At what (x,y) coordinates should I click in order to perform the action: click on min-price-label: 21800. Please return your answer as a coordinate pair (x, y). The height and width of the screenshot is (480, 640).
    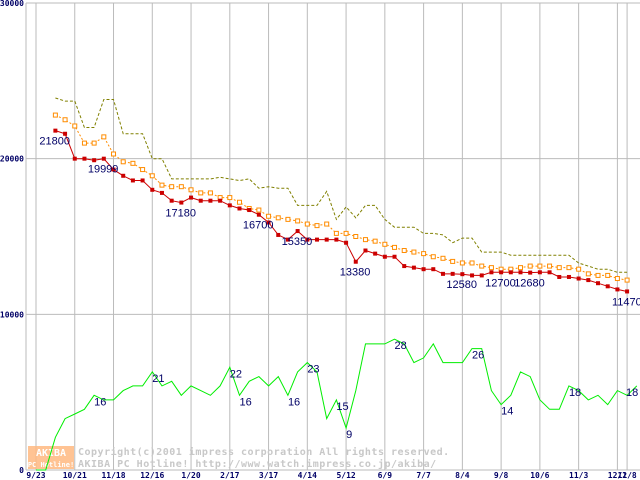
    Looking at the image, I should click on (54, 142).